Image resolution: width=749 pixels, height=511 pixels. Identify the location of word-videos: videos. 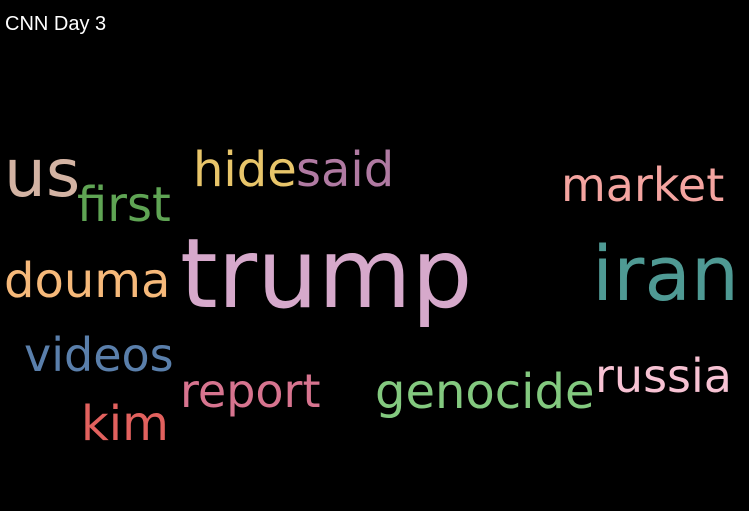
(99, 355).